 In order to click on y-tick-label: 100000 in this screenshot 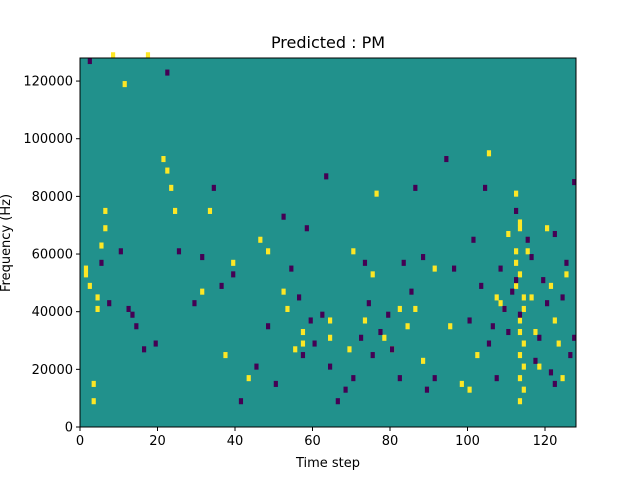, I will do `click(48, 139)`.